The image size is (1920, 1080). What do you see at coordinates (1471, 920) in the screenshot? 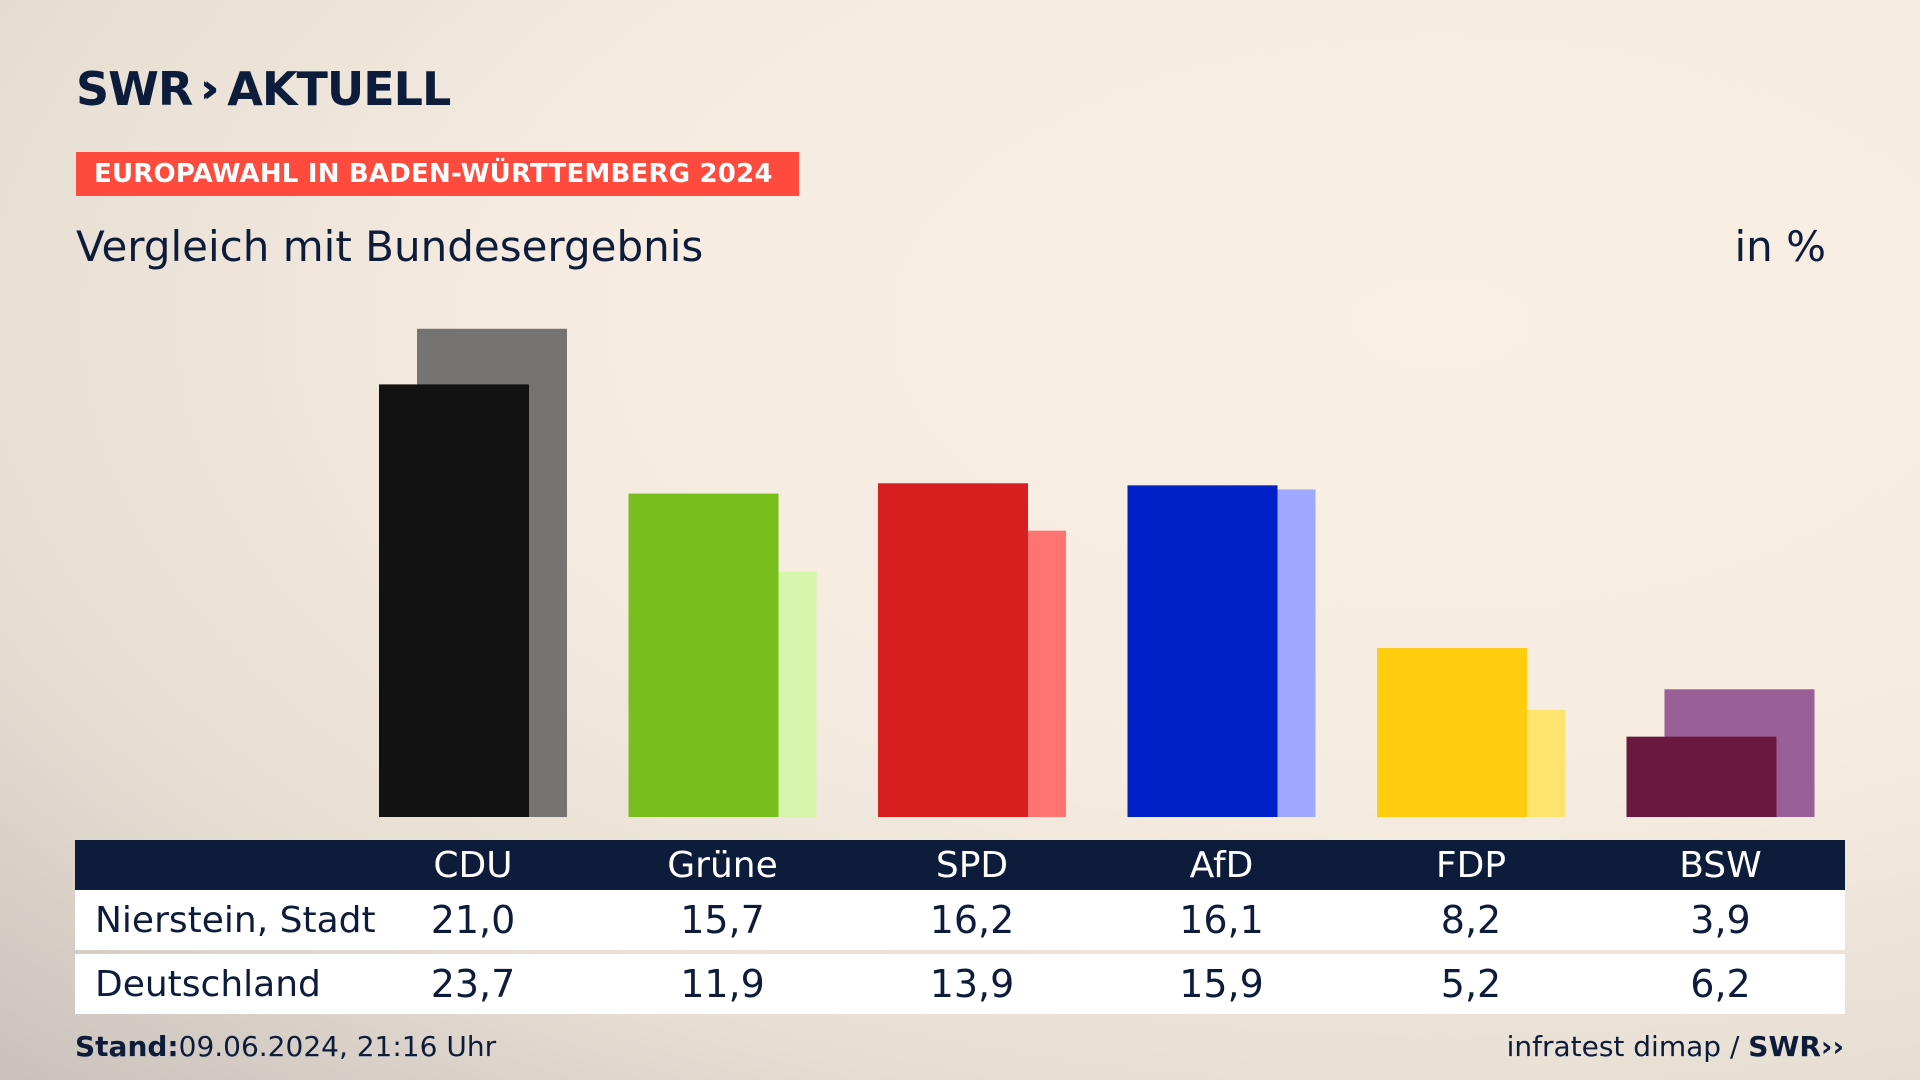
I see `cell-fdp: 8,2` at bounding box center [1471, 920].